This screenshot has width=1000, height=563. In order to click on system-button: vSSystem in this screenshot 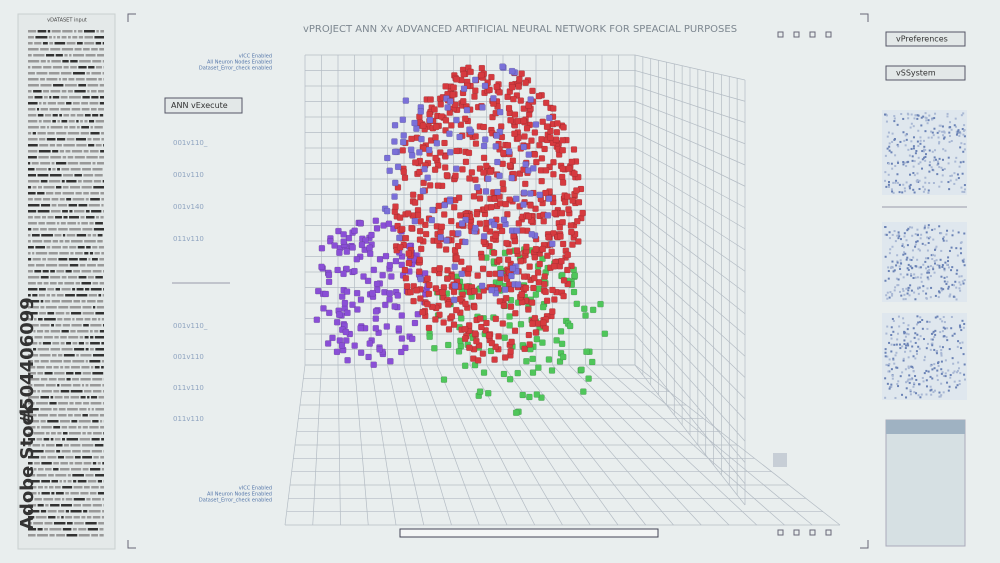, I will do `click(925, 73)`.